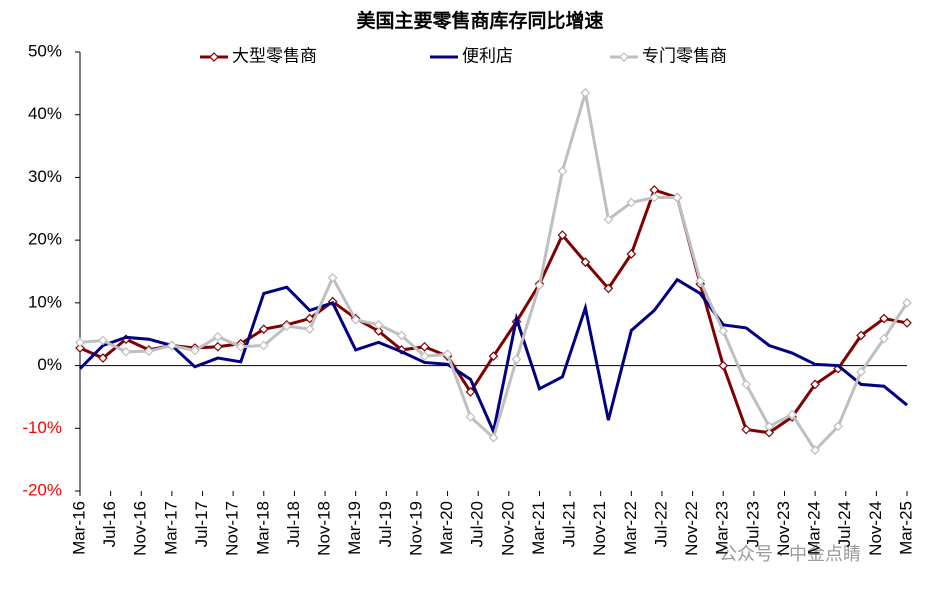 The height and width of the screenshot is (591, 935). I want to click on legend-label: 便利店, so click(487, 55).